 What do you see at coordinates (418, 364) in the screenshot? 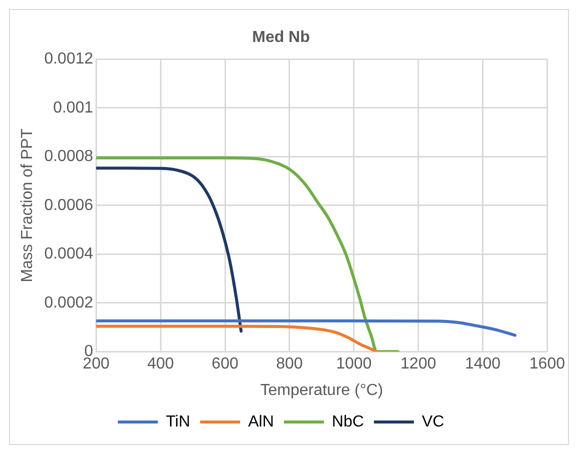
I see `x-tick-label: 1200` at bounding box center [418, 364].